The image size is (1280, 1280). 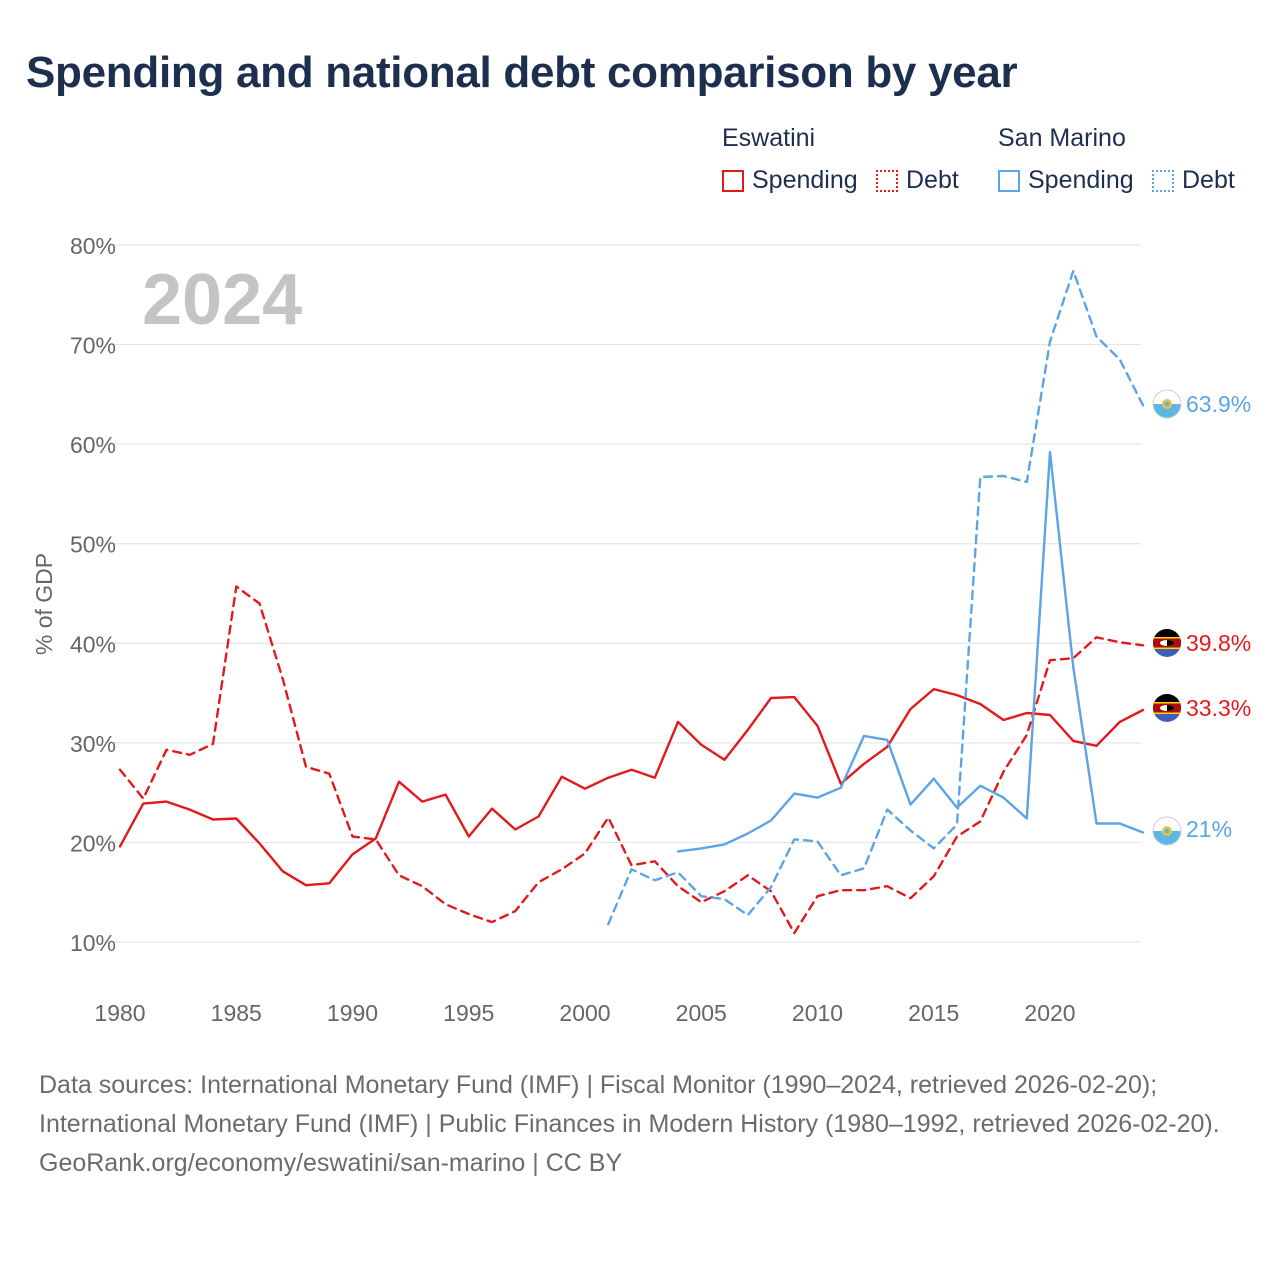 What do you see at coordinates (93, 843) in the screenshot?
I see `y-tick-label: 20%` at bounding box center [93, 843].